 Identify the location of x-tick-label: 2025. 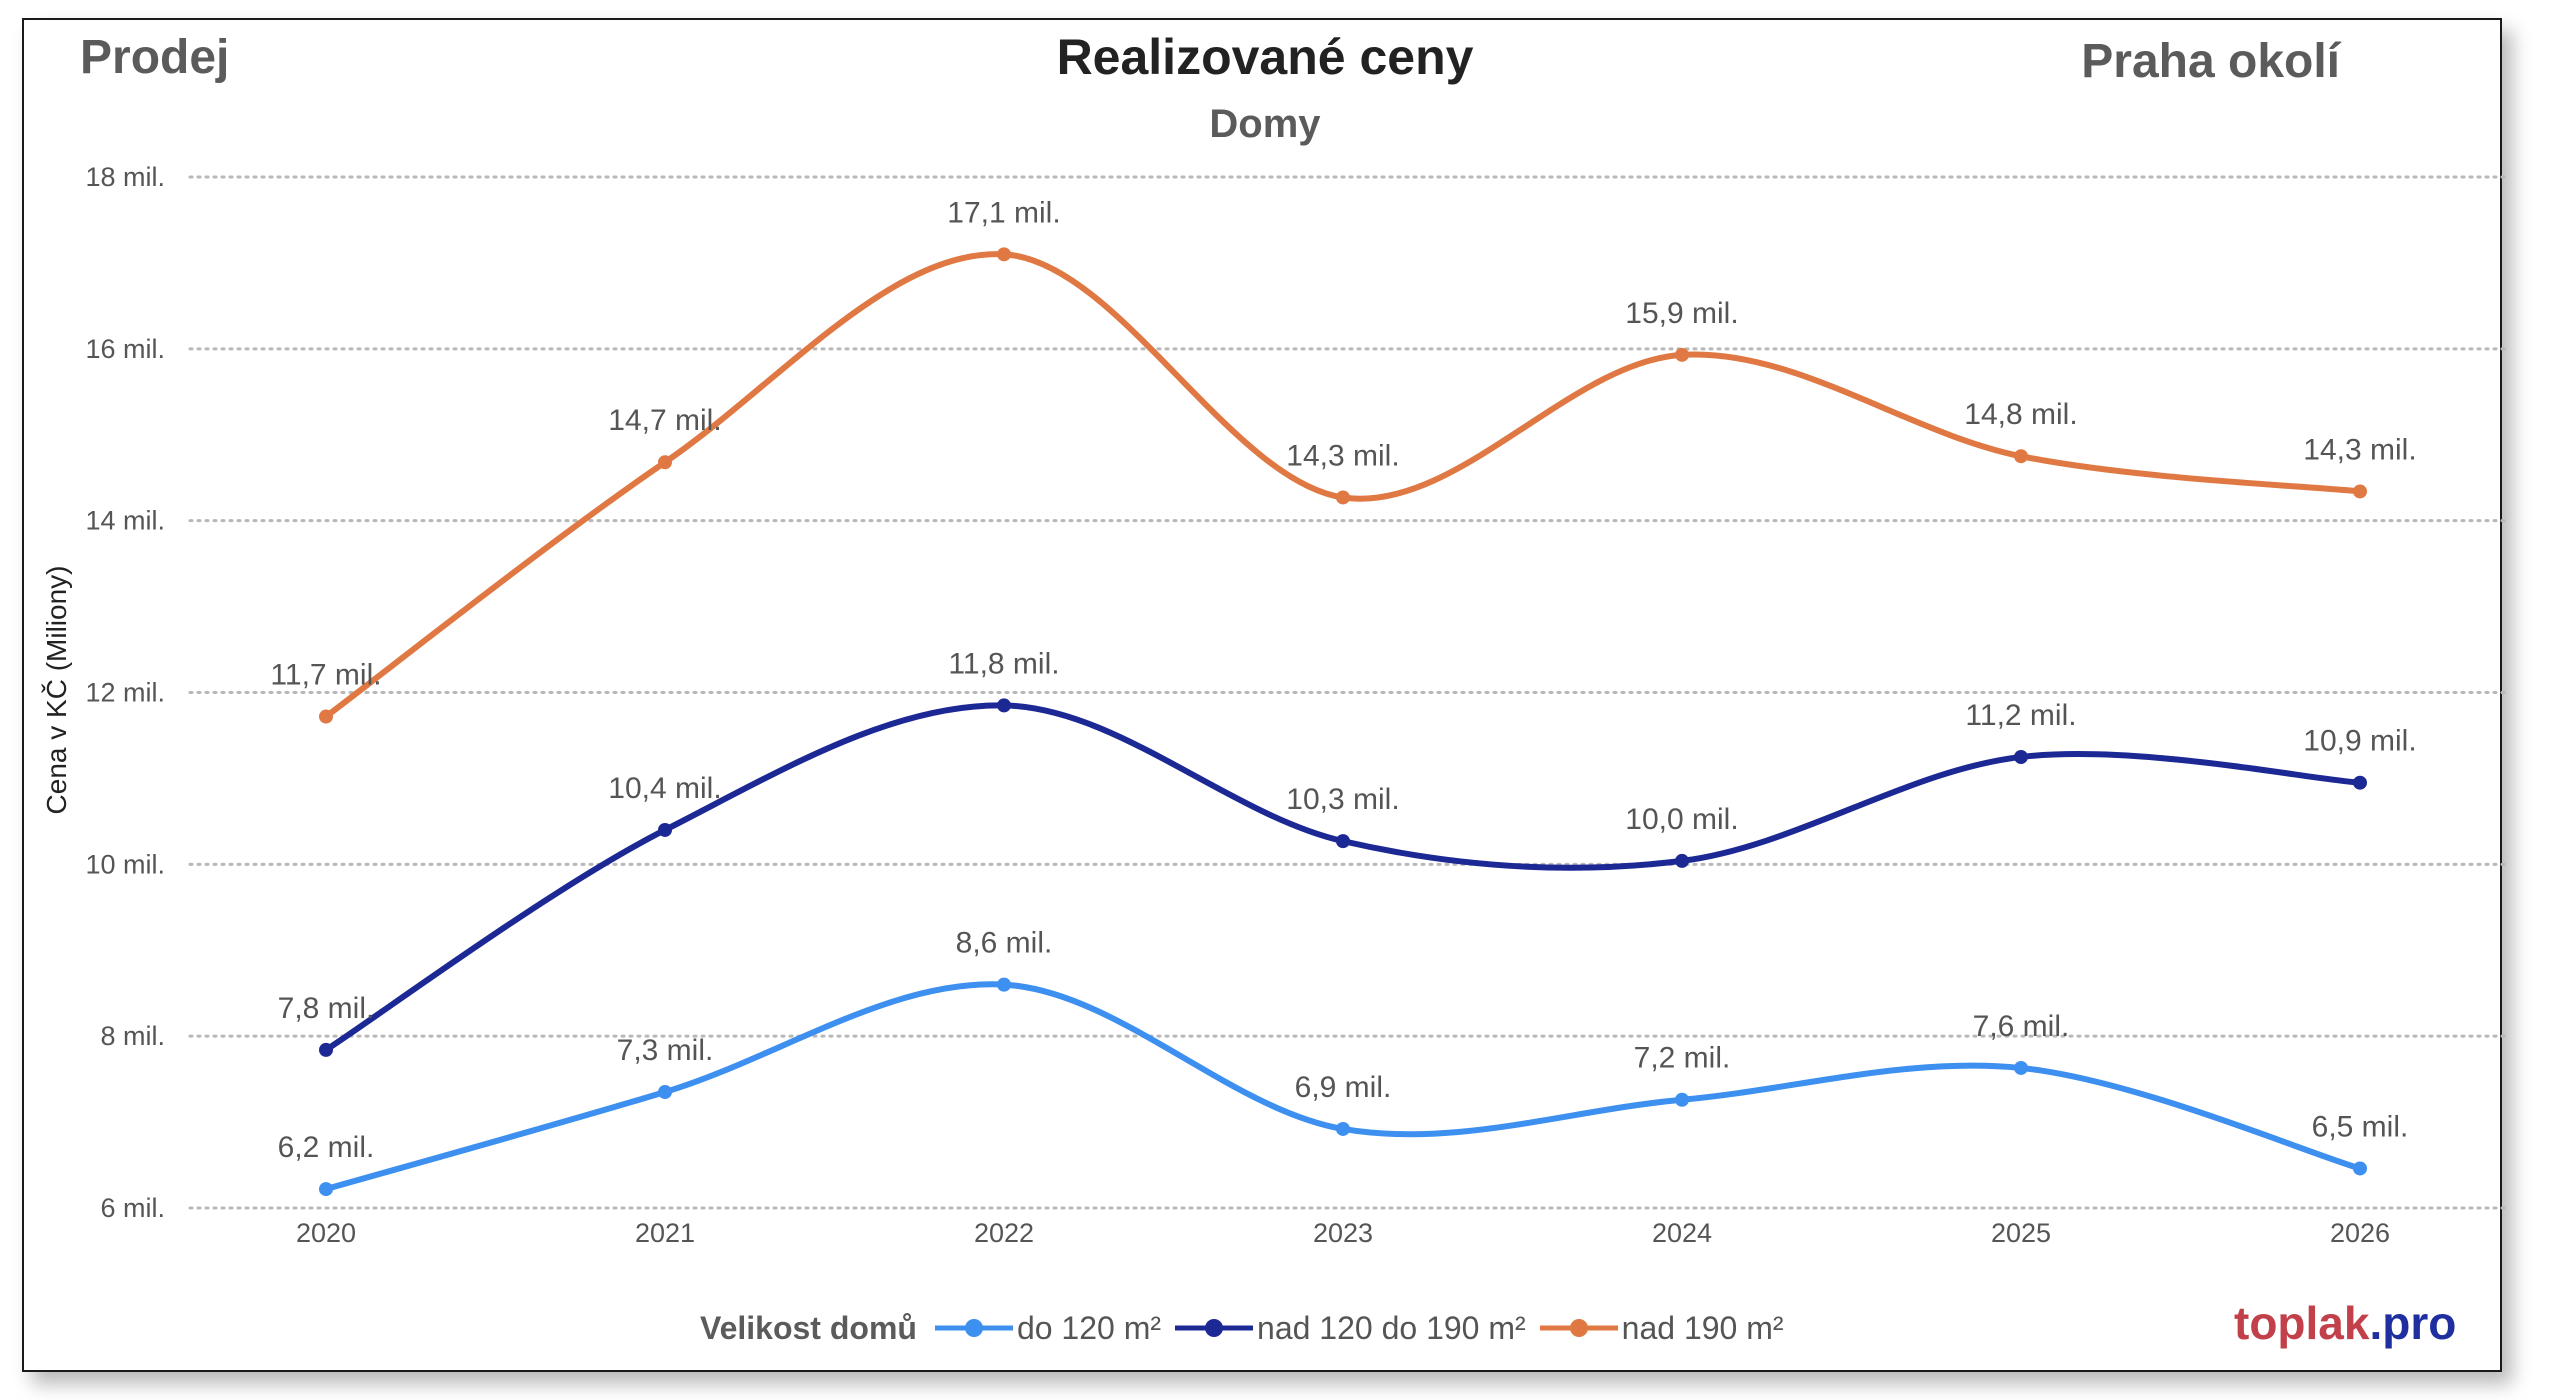
(2021, 1233).